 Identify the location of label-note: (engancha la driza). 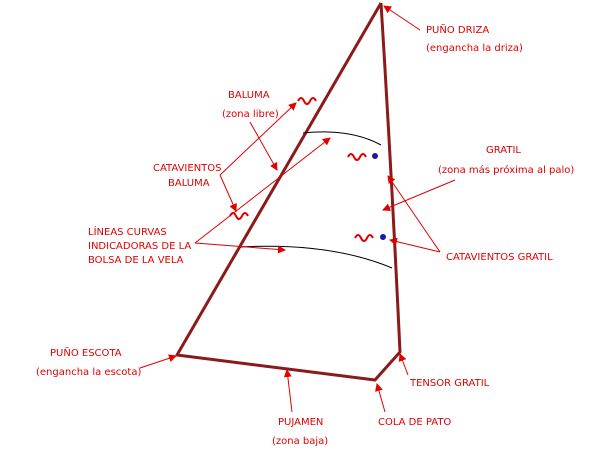
(474, 48).